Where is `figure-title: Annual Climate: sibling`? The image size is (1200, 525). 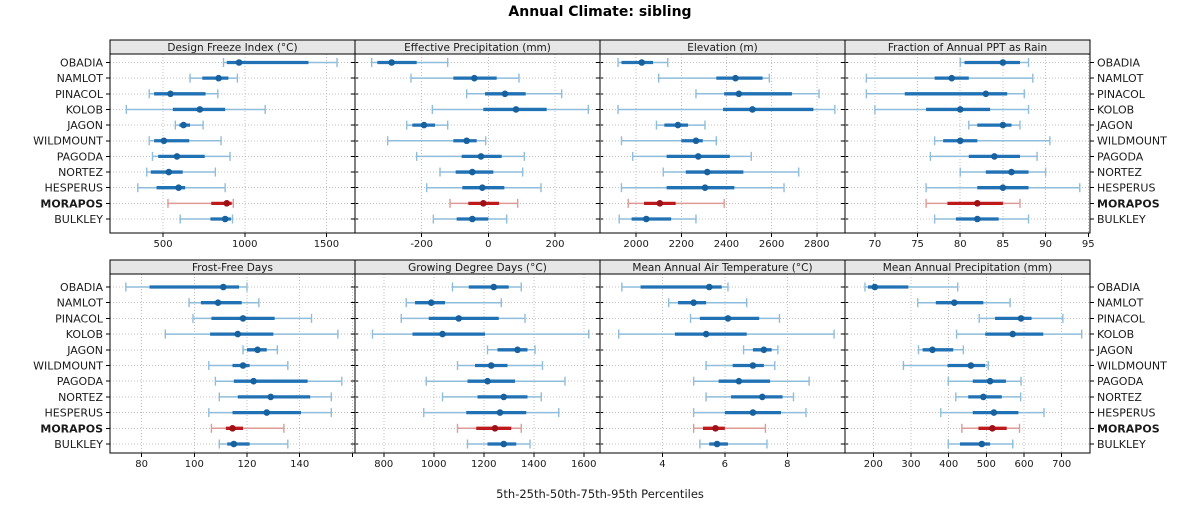
figure-title: Annual Climate: sibling is located at coordinates (600, 12).